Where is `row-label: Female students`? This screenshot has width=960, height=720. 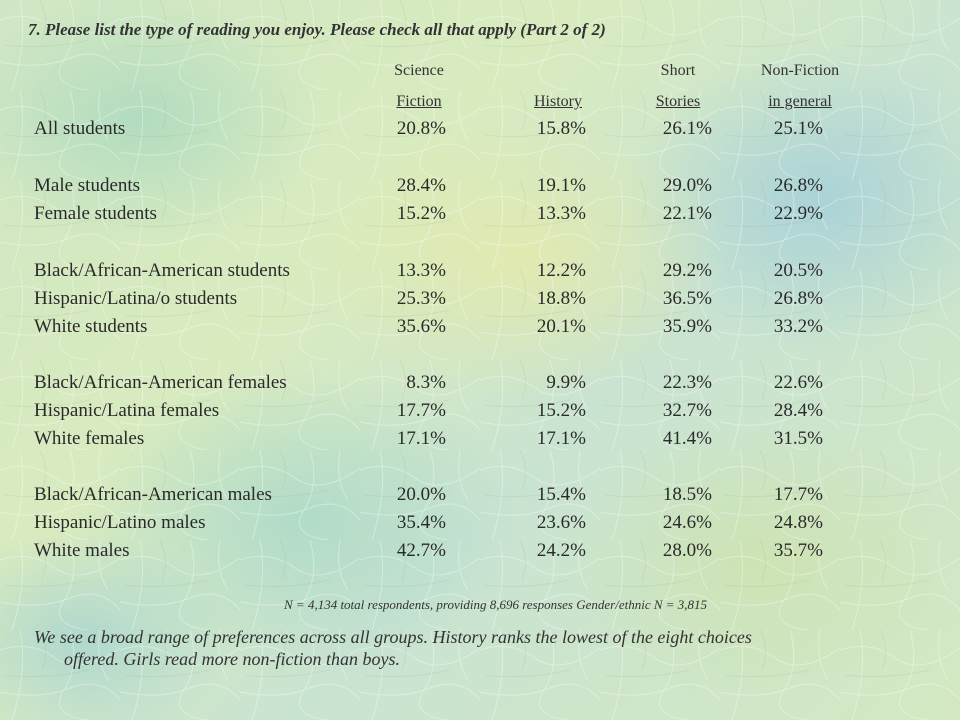
row-label: Female students is located at coordinates (95, 213).